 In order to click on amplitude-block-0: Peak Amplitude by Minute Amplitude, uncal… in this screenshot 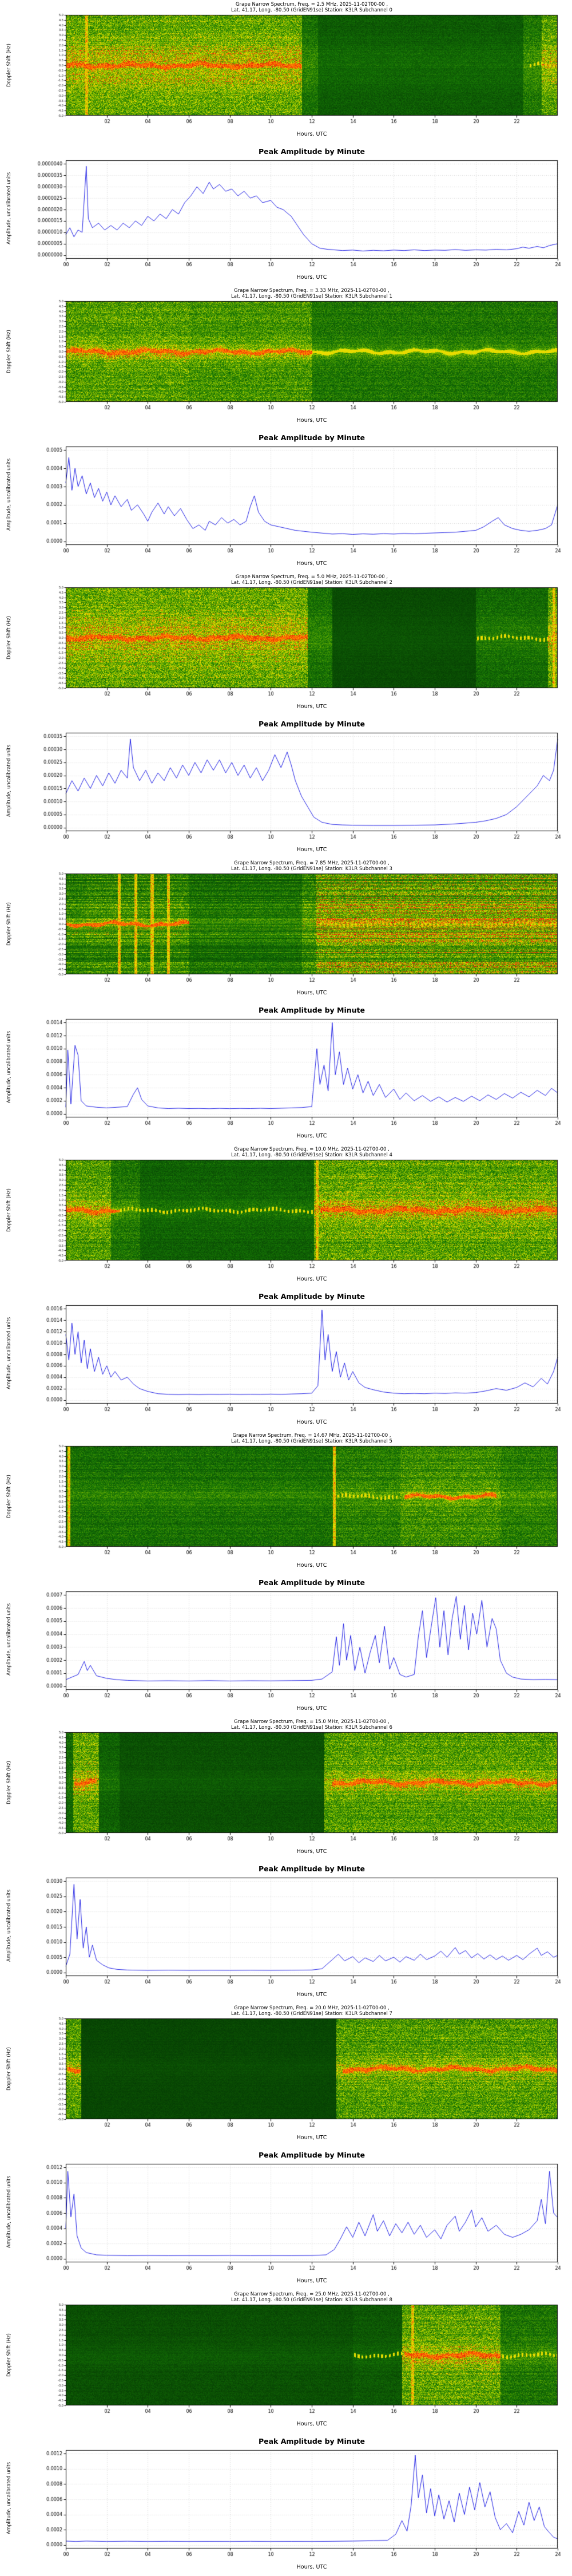, I will do `click(286, 214)`.